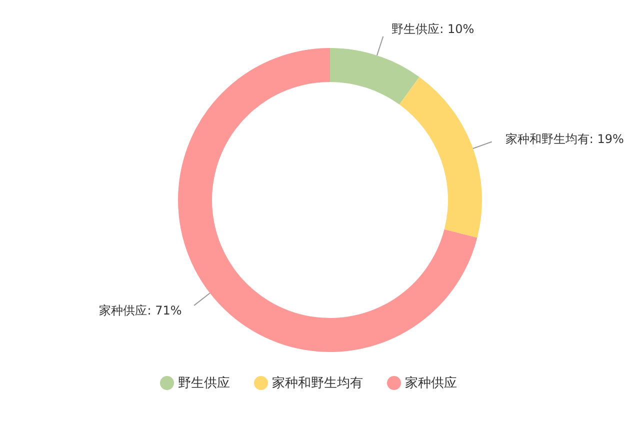 The image size is (641, 434). What do you see at coordinates (204, 383) in the screenshot?
I see `legend-label: 野生供应` at bounding box center [204, 383].